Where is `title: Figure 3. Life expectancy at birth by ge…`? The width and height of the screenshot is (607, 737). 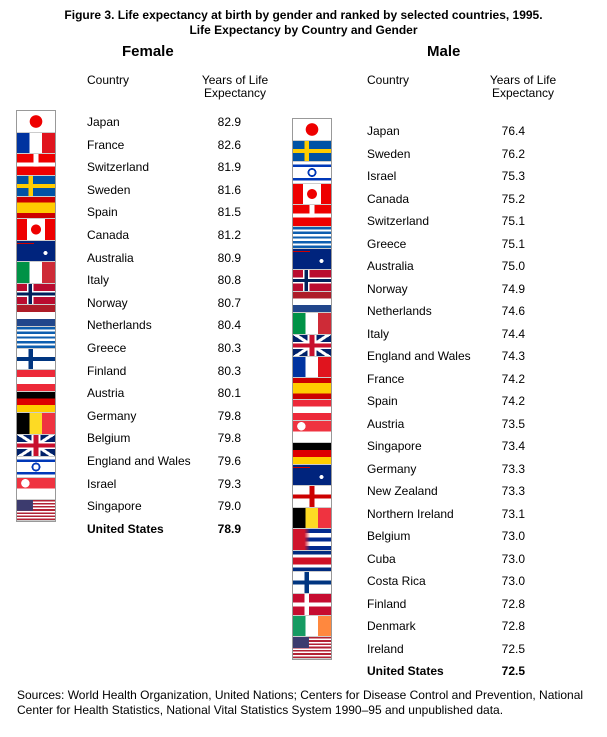 title: Figure 3. Life expectancy at birth by ge… is located at coordinates (303, 15).